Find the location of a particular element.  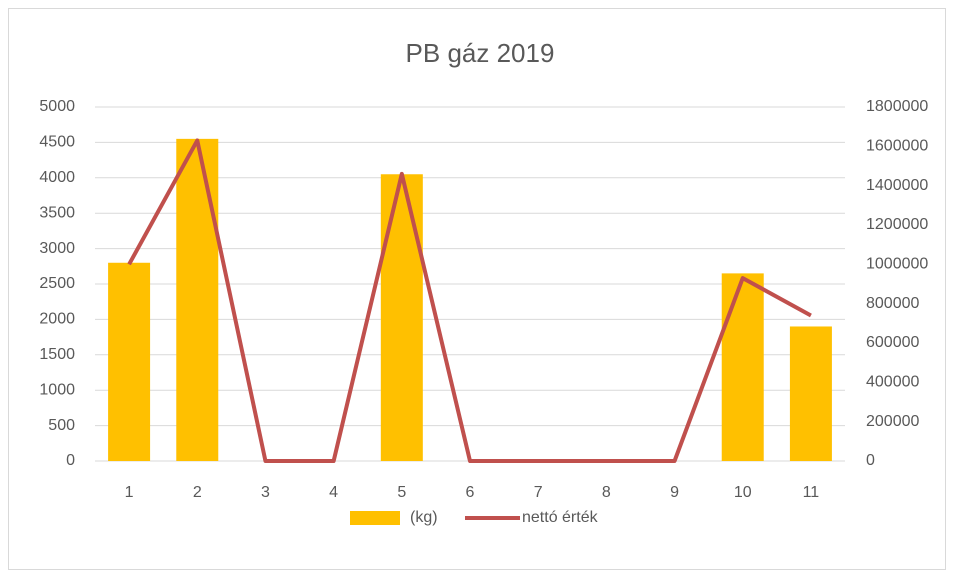

x-tick-label: 9 is located at coordinates (674, 492).